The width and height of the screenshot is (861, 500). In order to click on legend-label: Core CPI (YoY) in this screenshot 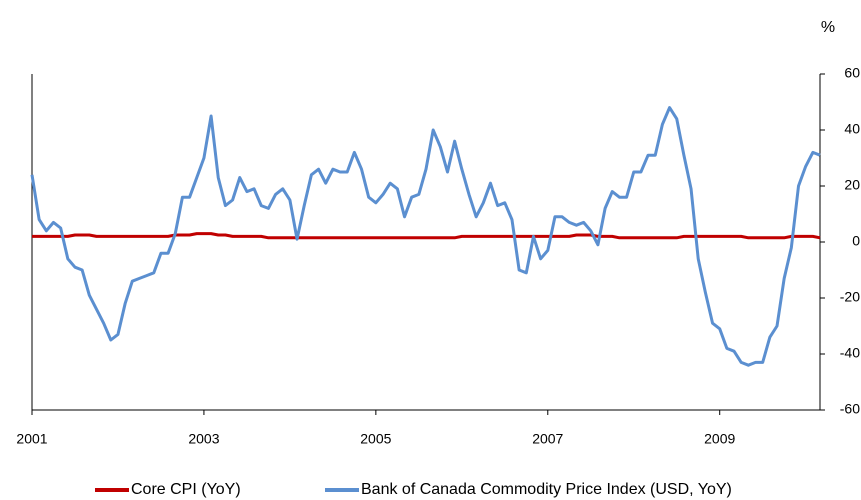, I will do `click(186, 489)`.